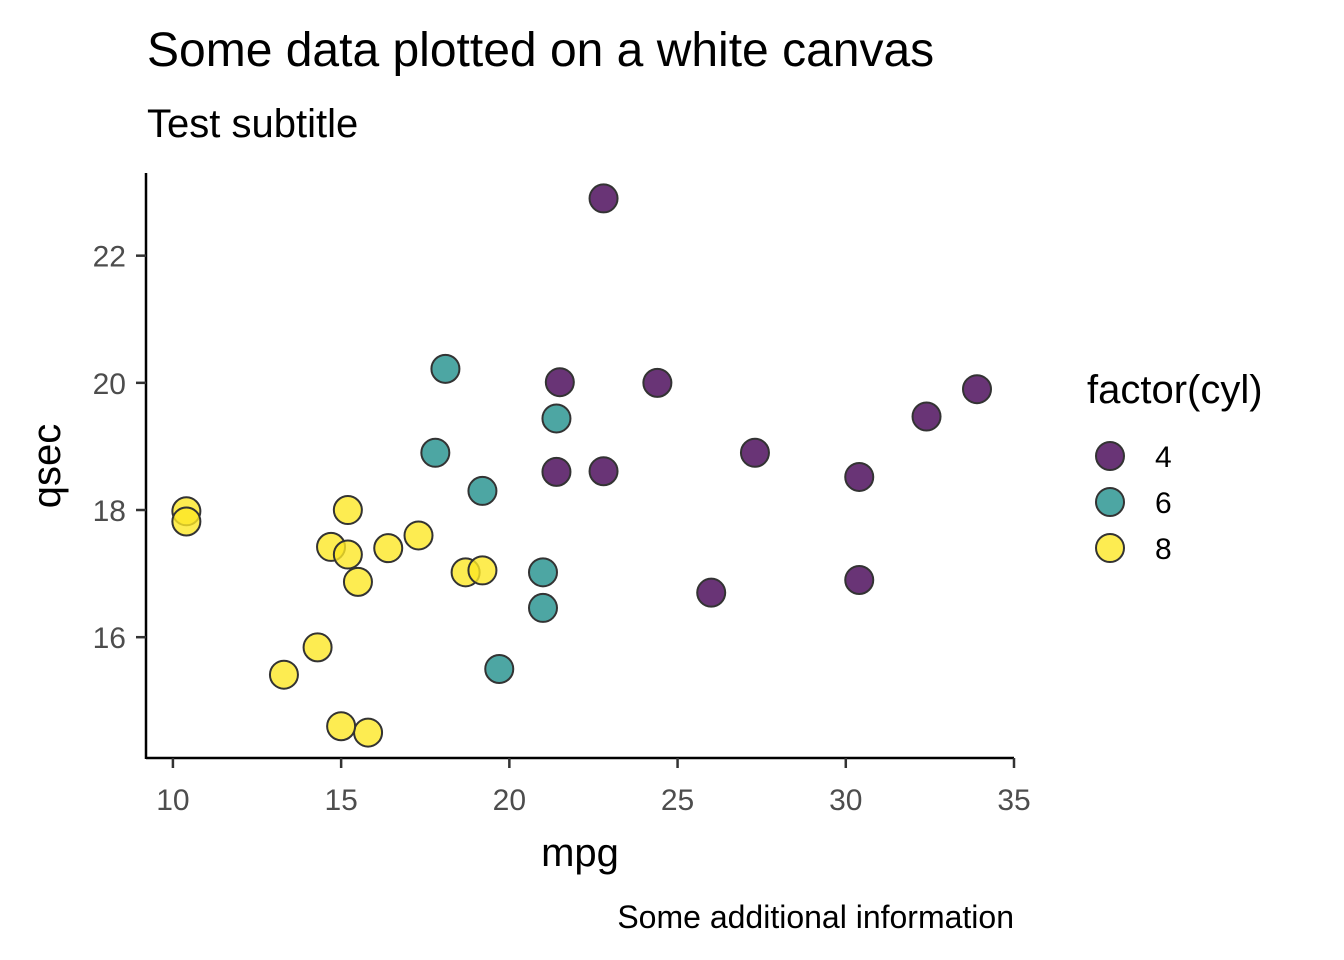 This screenshot has height=960, width=1344. What do you see at coordinates (109, 384) in the screenshot?
I see `y-tick-label: 20` at bounding box center [109, 384].